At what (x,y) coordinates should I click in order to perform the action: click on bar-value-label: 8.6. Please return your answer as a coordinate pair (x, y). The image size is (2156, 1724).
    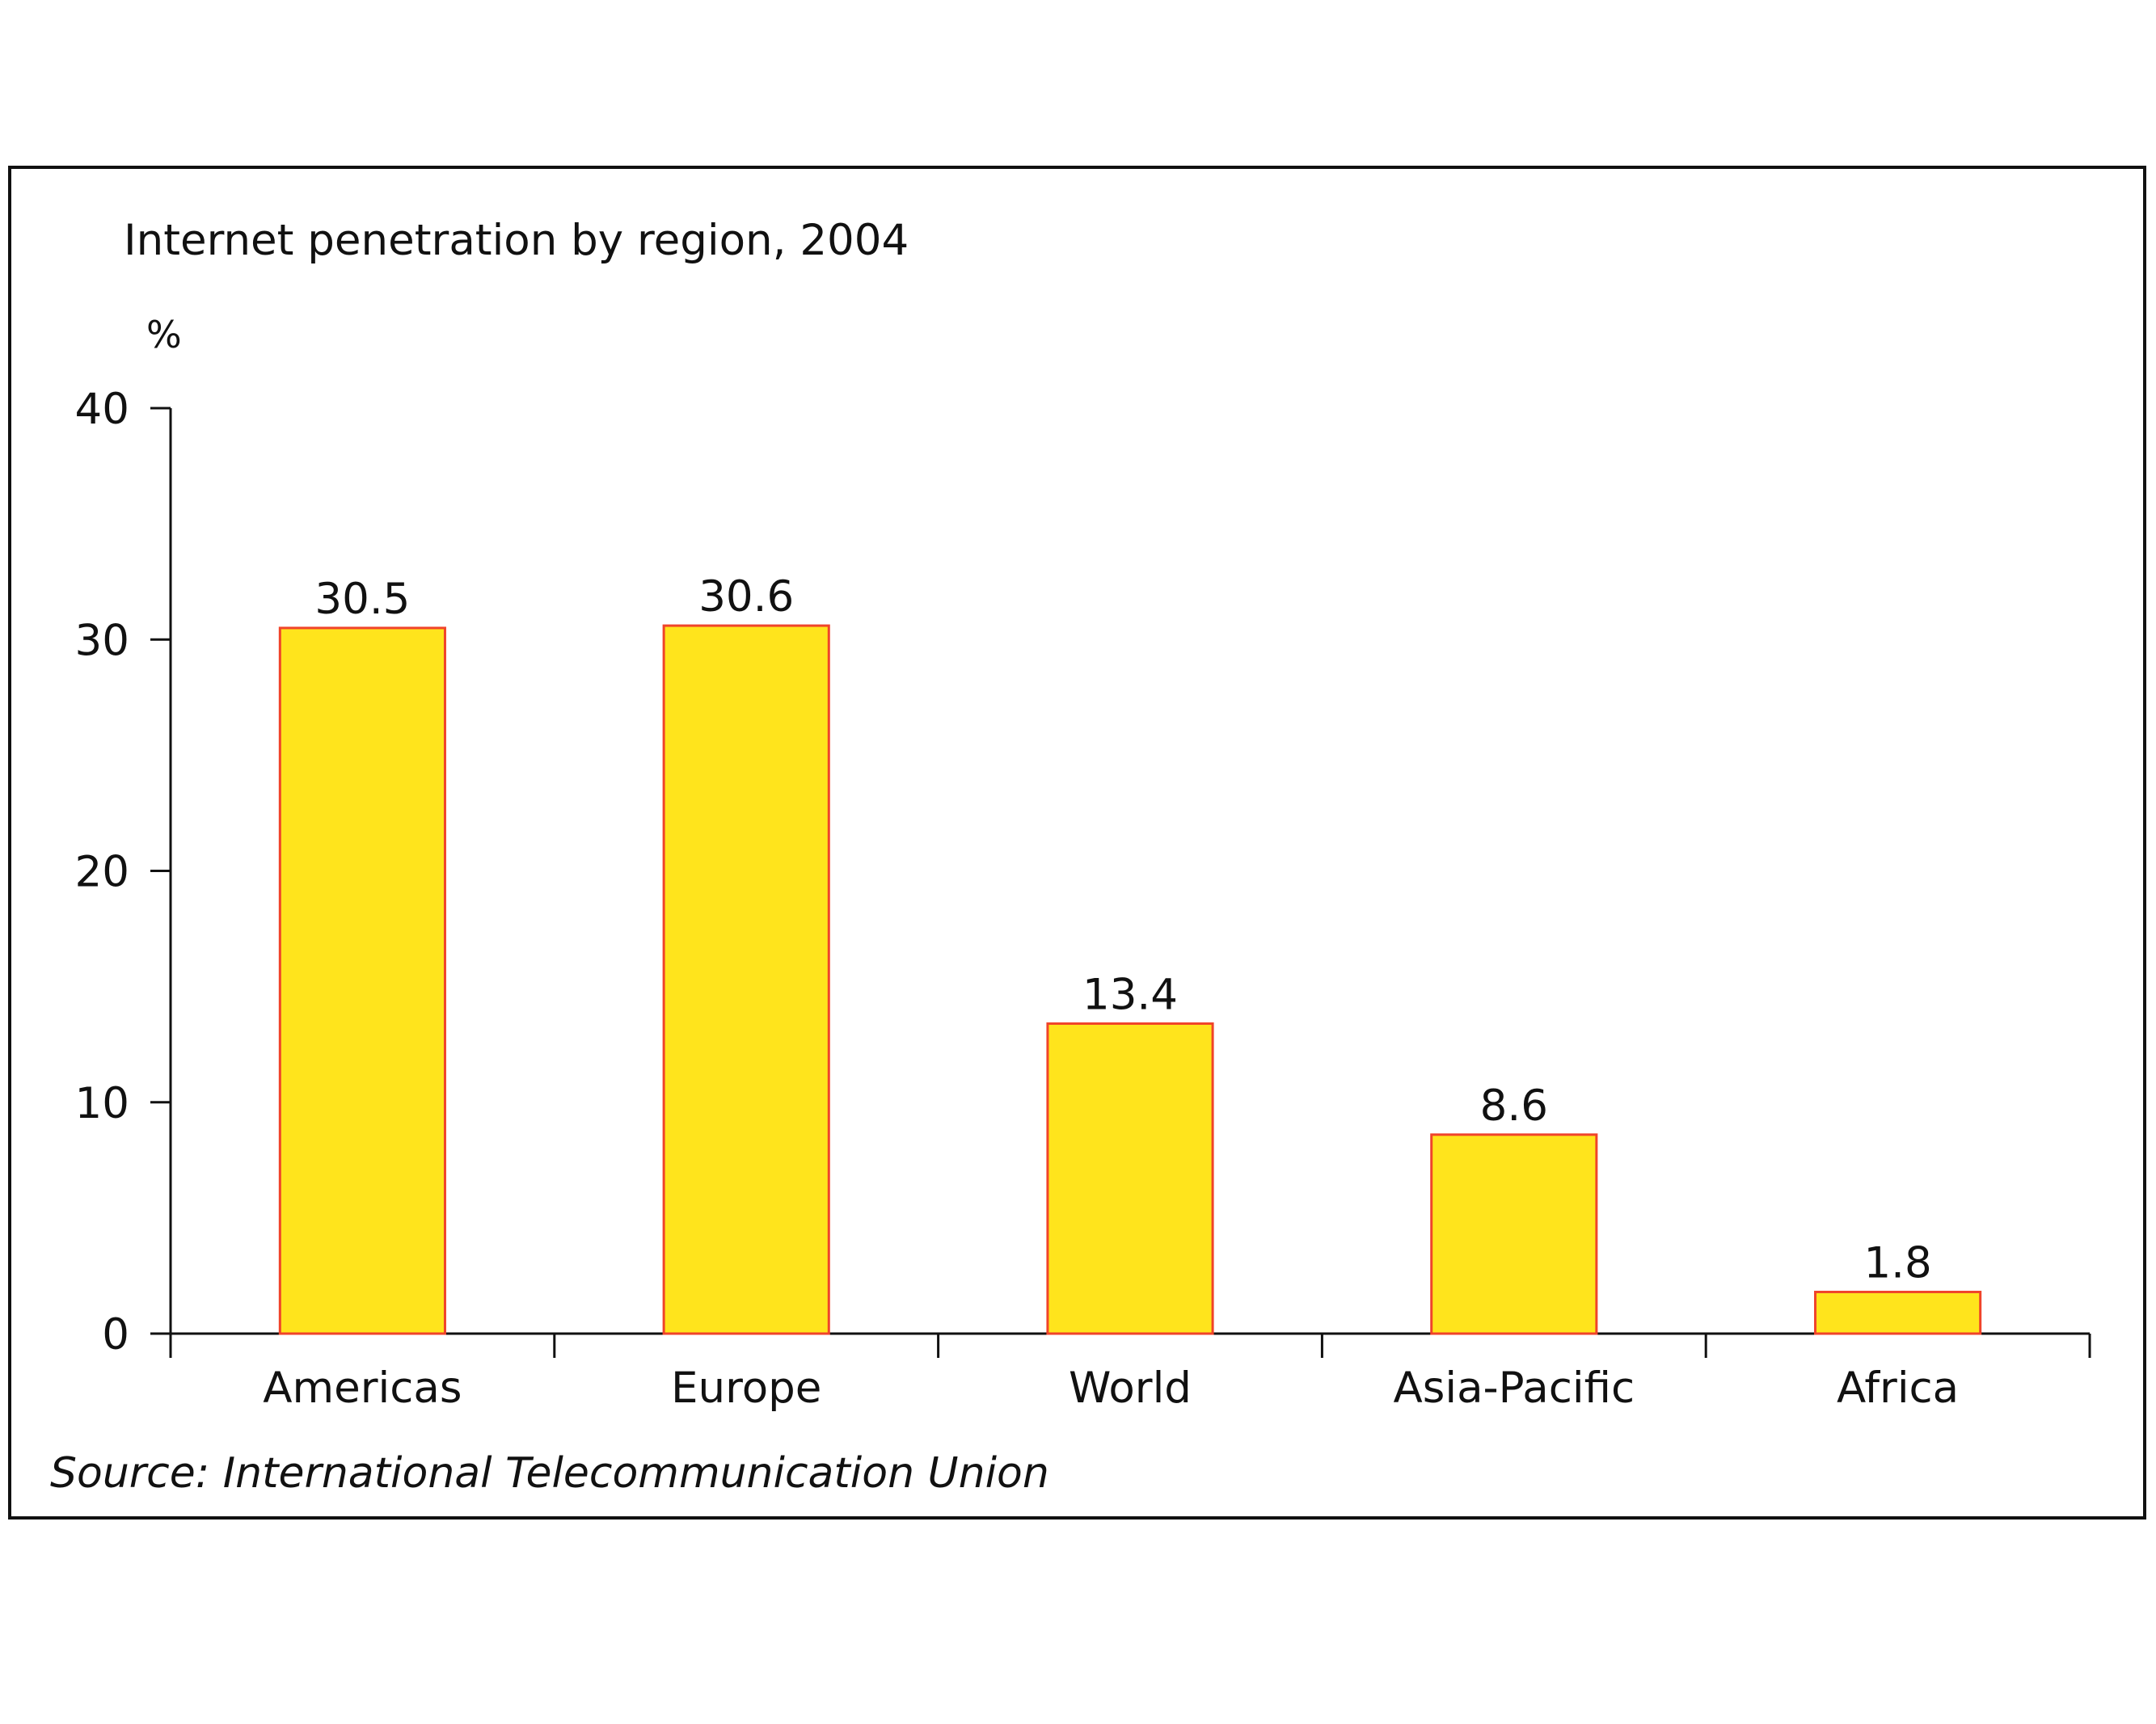
    Looking at the image, I should click on (1514, 1106).